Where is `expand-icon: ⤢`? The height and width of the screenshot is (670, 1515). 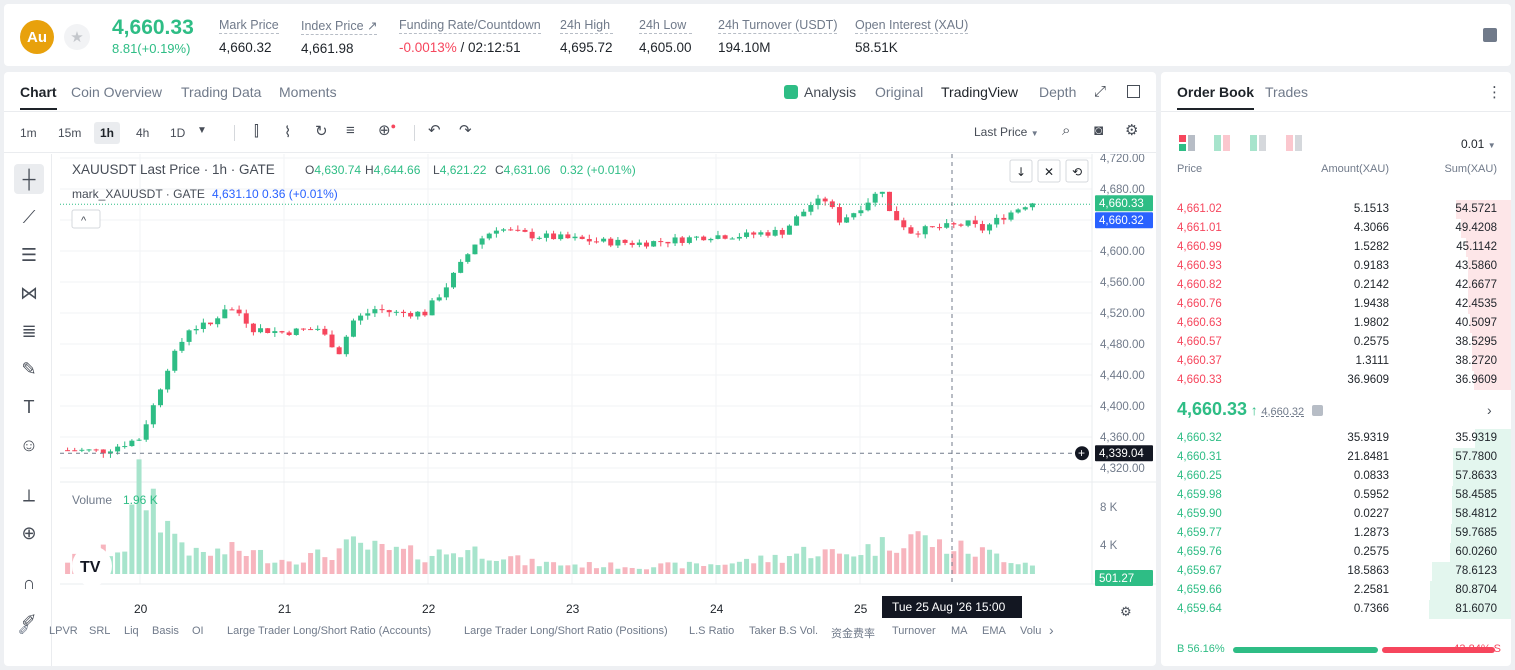
expand-icon: ⤢ is located at coordinates (1100, 91).